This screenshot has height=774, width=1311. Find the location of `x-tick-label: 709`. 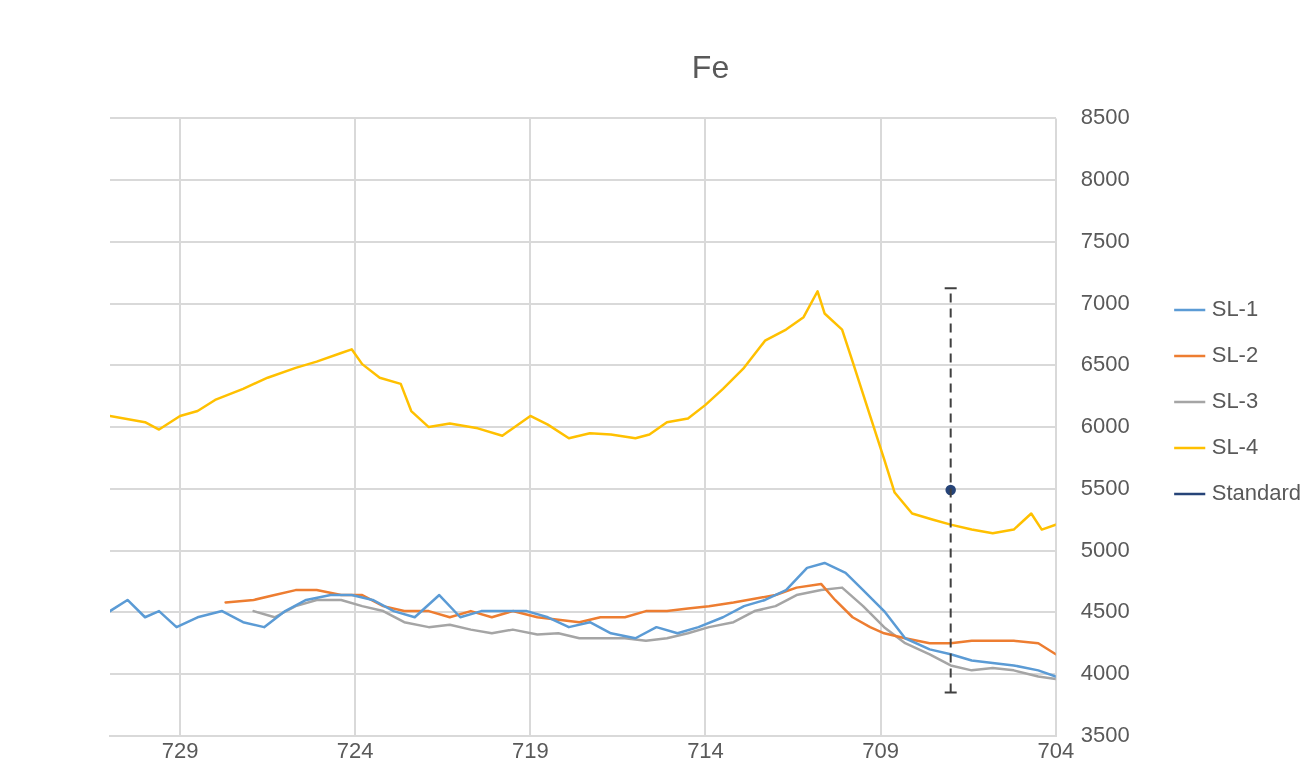

x-tick-label: 709 is located at coordinates (880, 751).